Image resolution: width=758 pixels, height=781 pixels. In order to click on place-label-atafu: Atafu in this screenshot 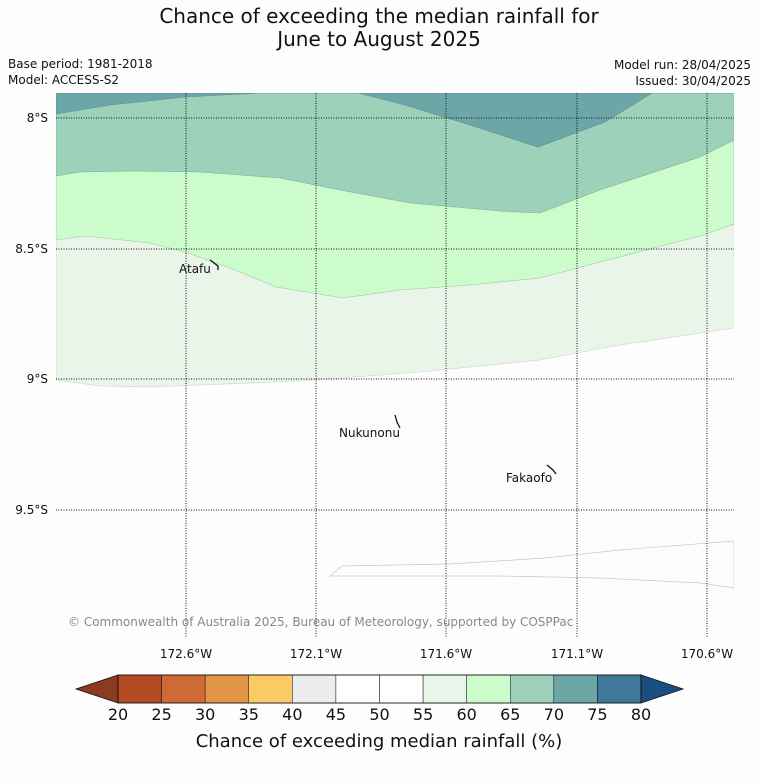, I will do `click(195, 269)`.